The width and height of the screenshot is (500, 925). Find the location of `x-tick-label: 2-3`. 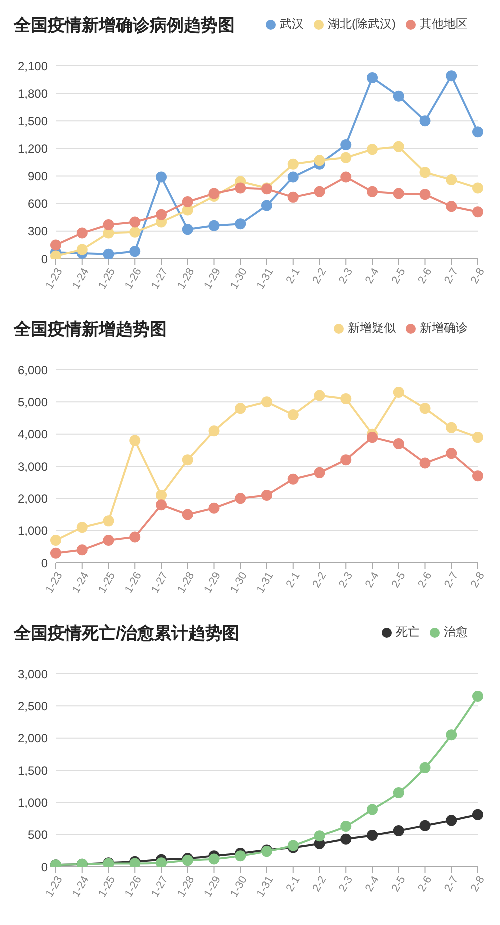

x-tick-label: 2-3 is located at coordinates (346, 276).